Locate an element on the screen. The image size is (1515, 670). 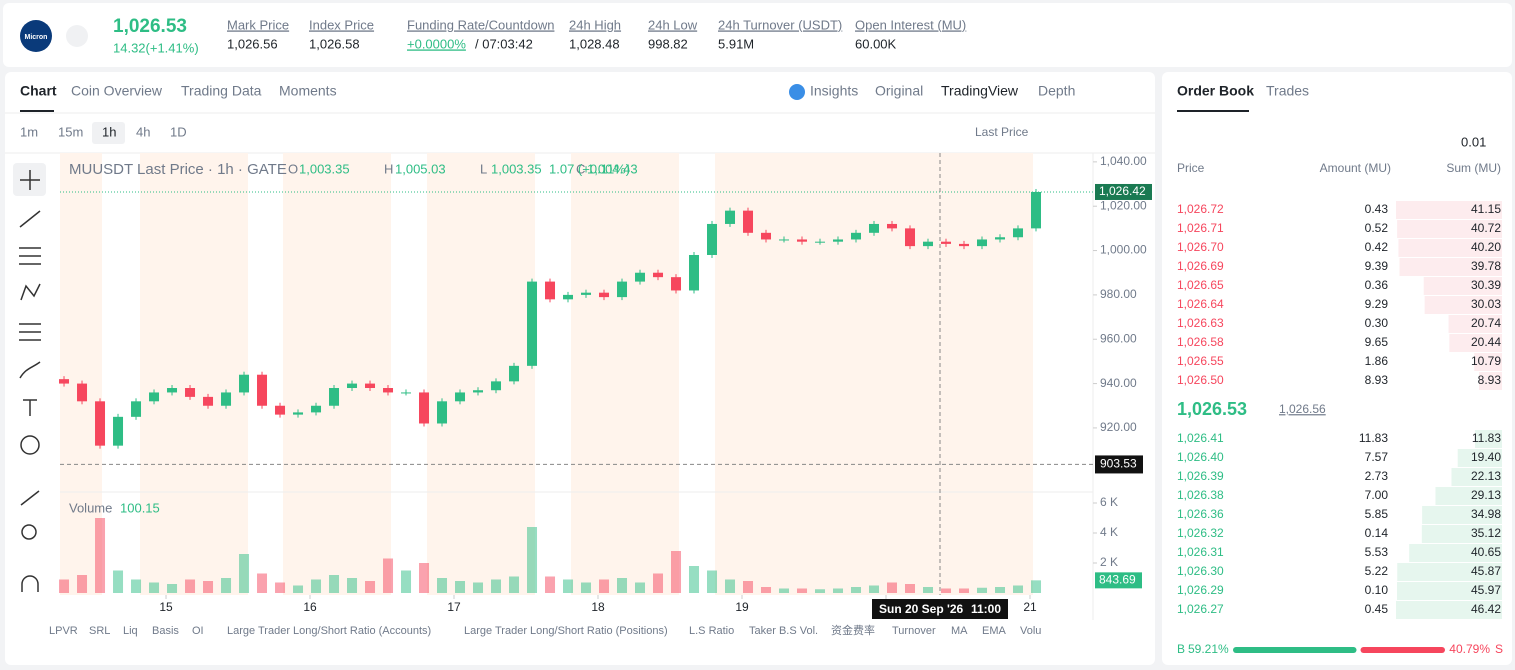
ob-amount: 5.22 is located at coordinates (1377, 571).